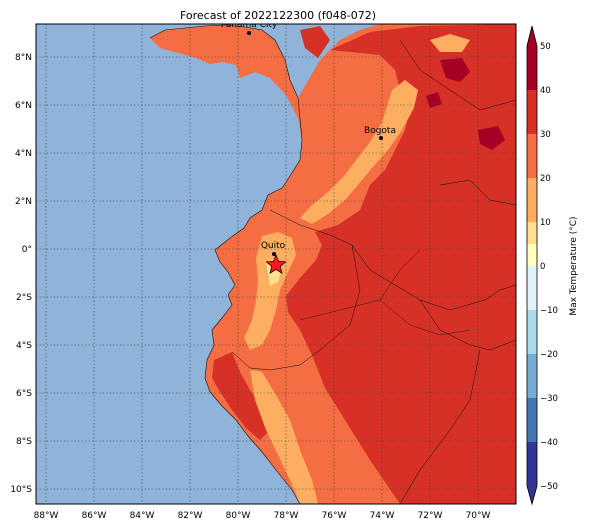 Image resolution: width=590 pixels, height=532 pixels. What do you see at coordinates (241, 396) in the screenshot?
I see `land-hot-south` at bounding box center [241, 396].